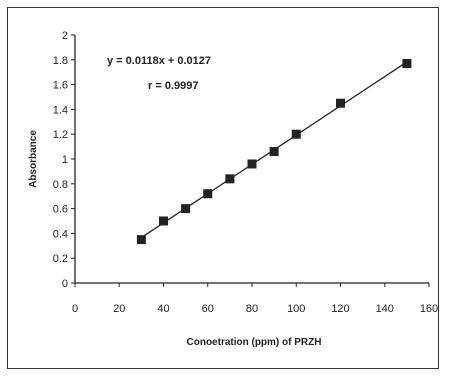  What do you see at coordinates (60, 86) in the screenshot?
I see `y-tick-label: 1.6` at bounding box center [60, 86].